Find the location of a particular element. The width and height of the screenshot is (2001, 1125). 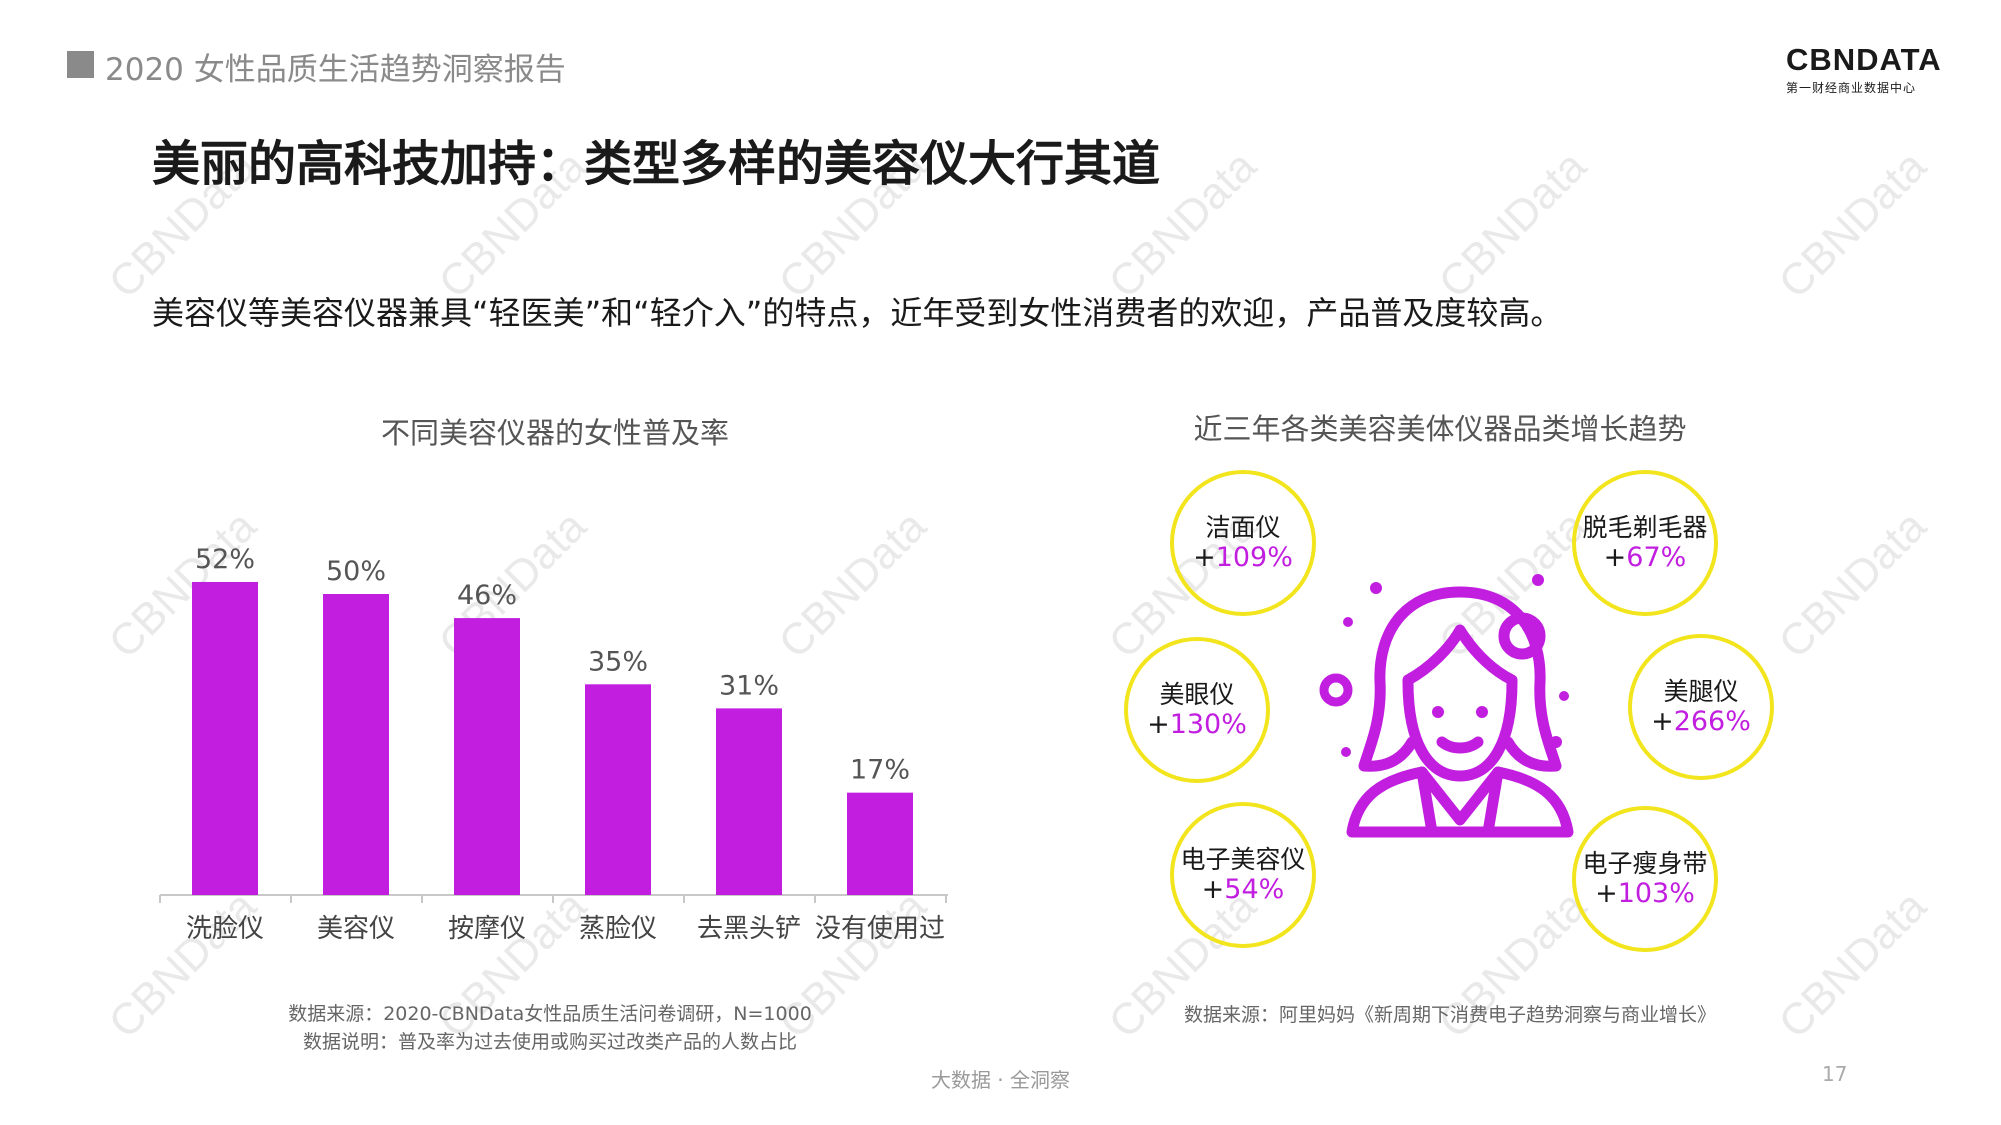

bar-value-label: 17% is located at coordinates (880, 770).